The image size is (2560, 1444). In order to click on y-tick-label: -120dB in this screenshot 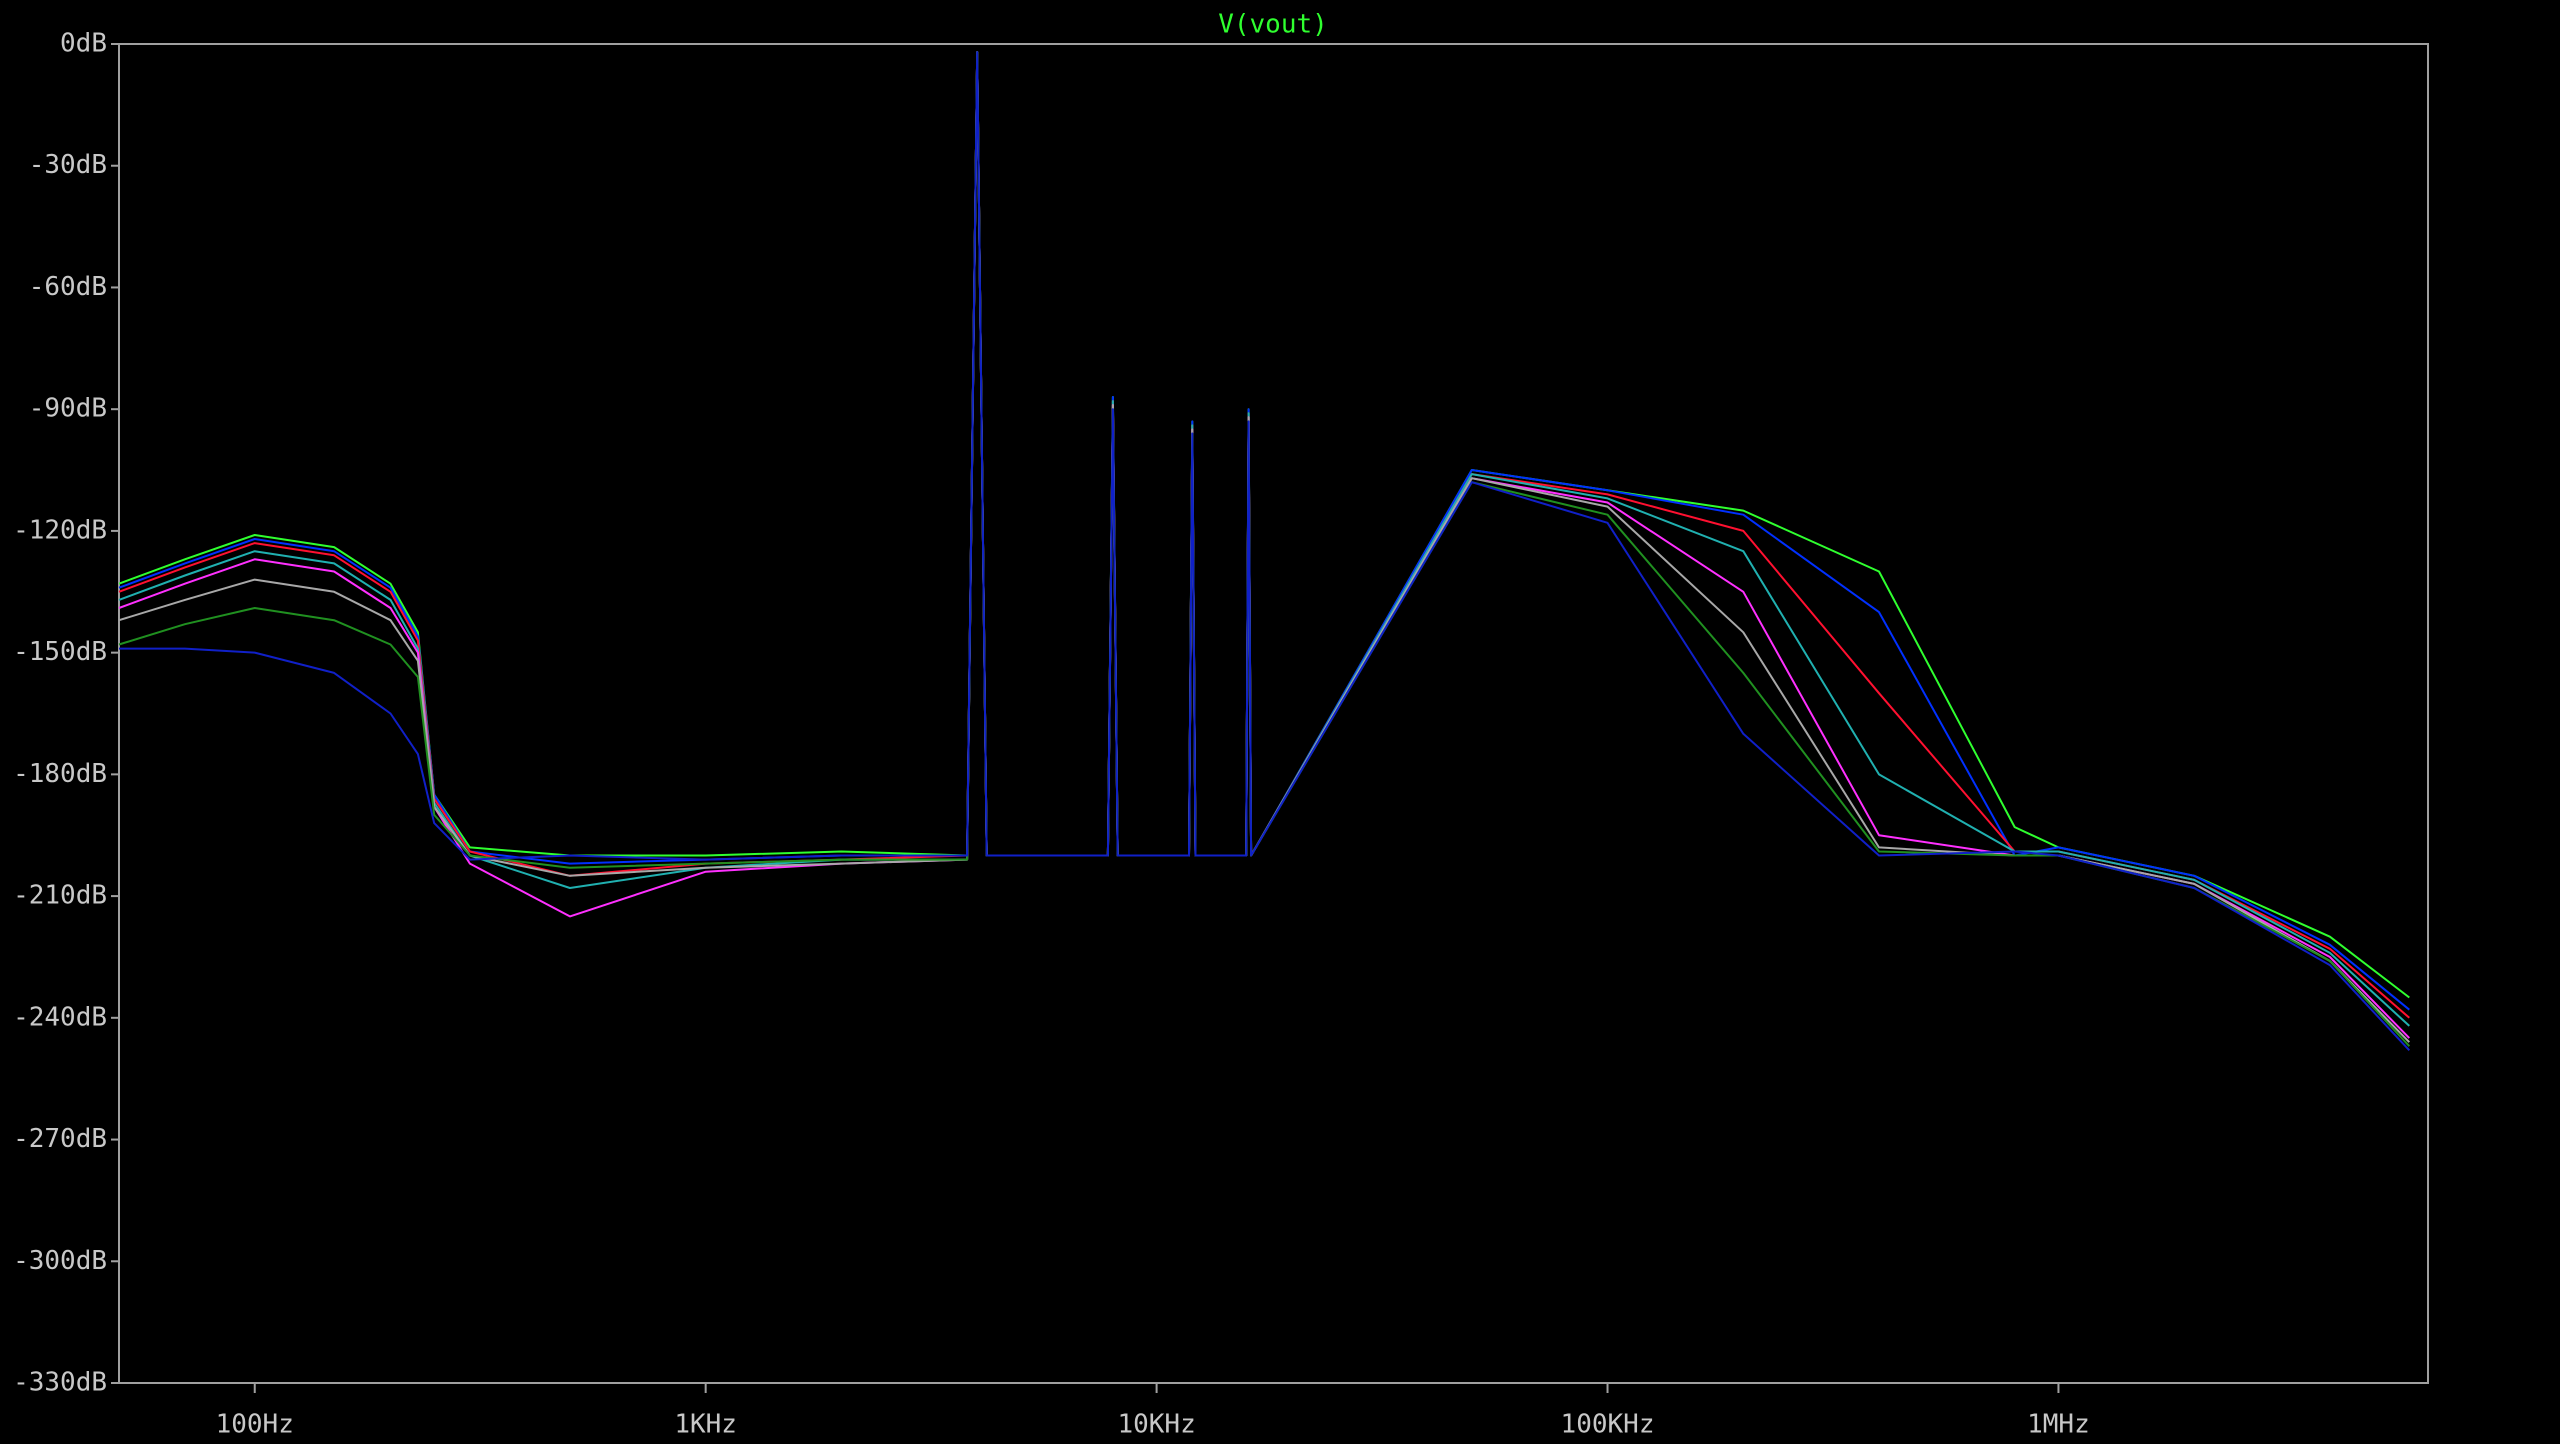, I will do `click(60, 530)`.